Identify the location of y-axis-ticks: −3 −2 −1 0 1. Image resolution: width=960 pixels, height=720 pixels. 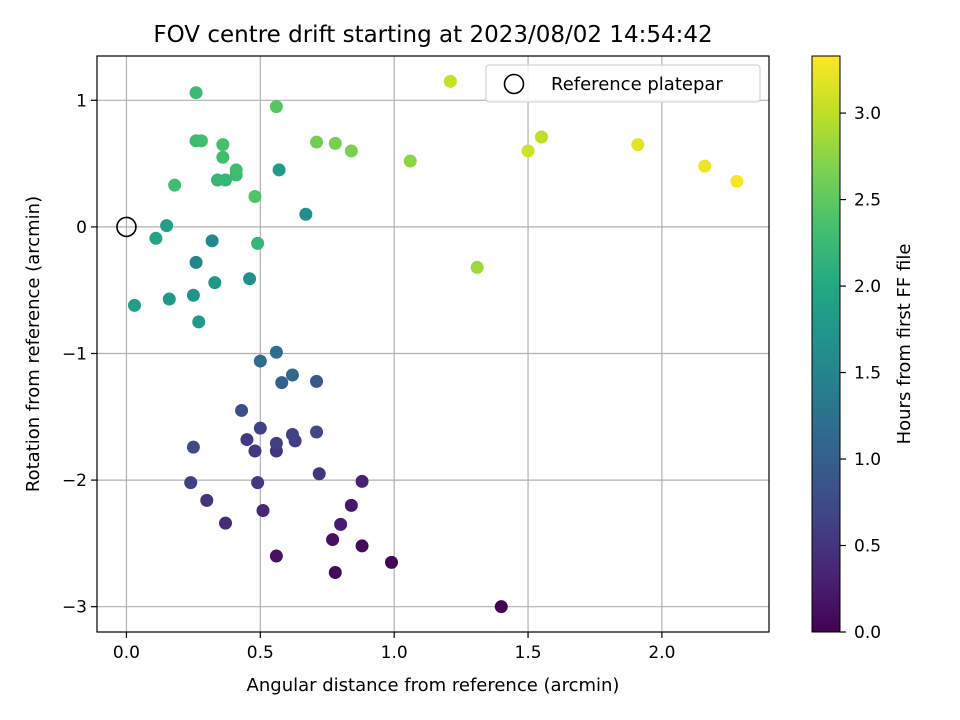
(79, 354).